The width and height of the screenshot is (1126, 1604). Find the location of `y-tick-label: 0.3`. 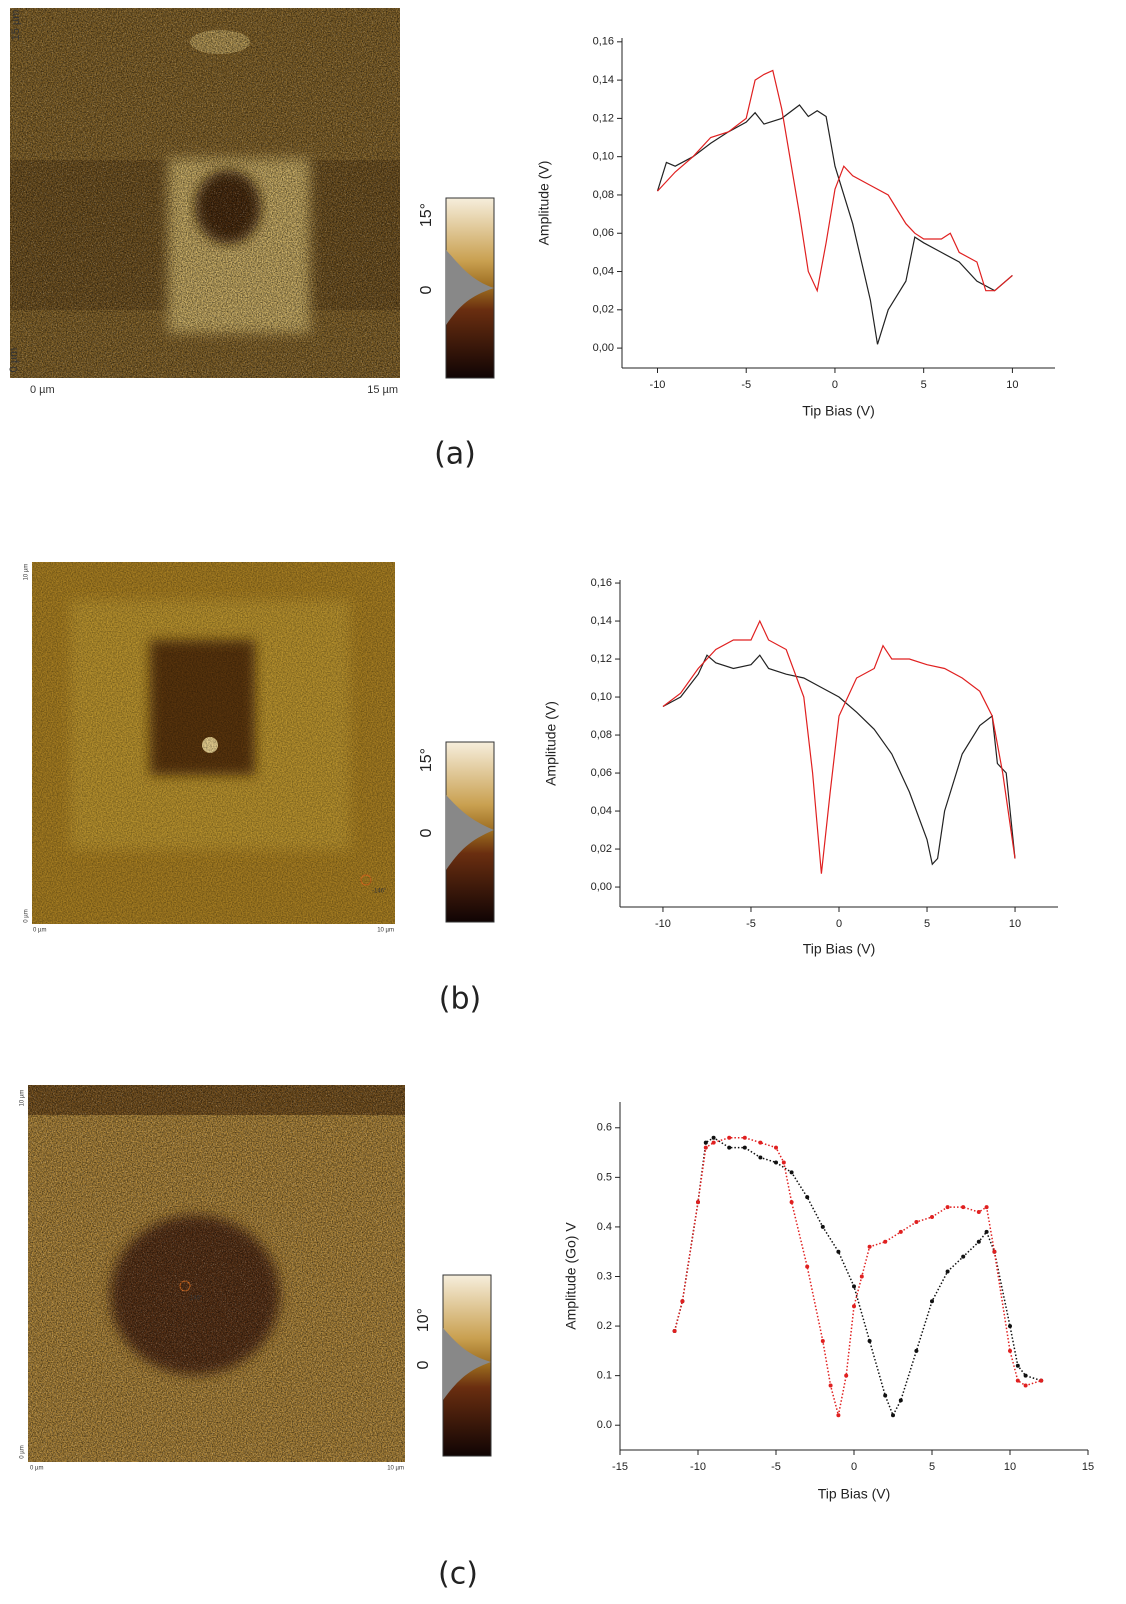

y-tick-label: 0.3 is located at coordinates (604, 1276).